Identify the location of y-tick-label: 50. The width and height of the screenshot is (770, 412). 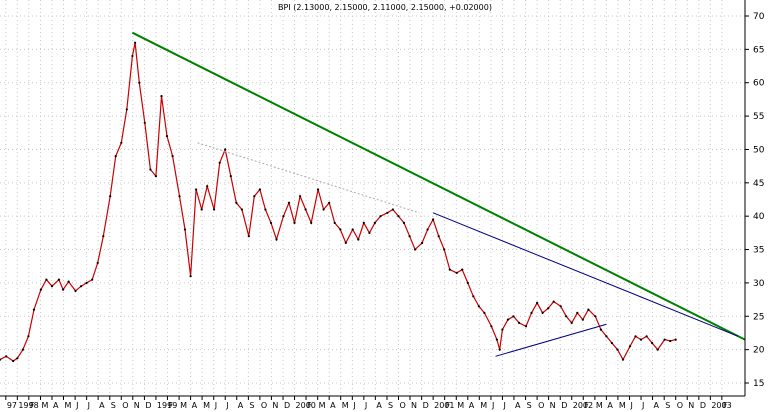
(759, 150).